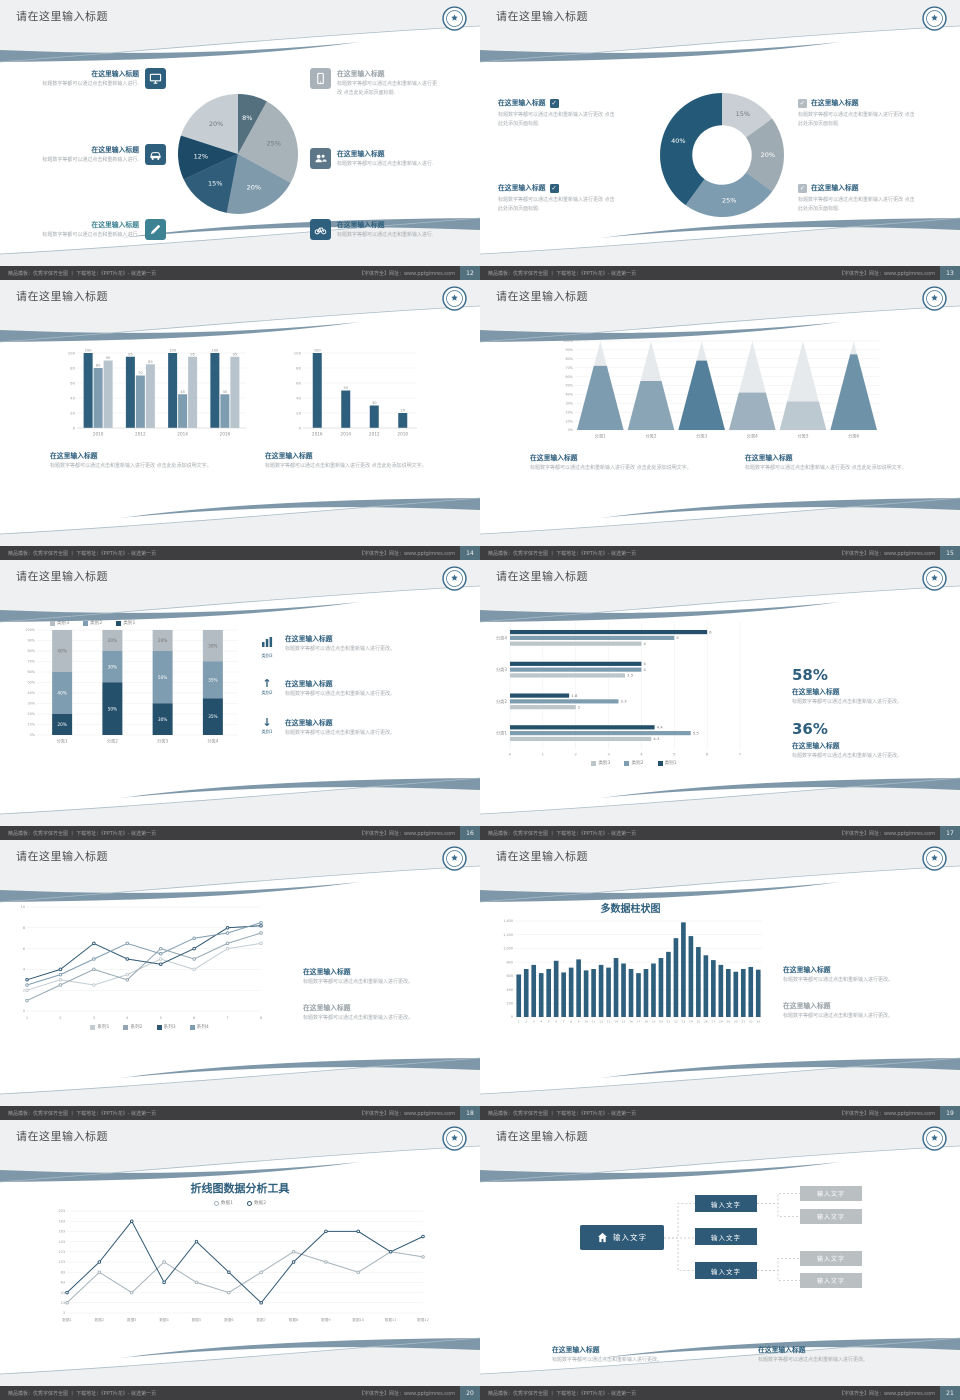 Image resolution: width=960 pixels, height=1400 pixels. Describe the element at coordinates (802, 103) in the screenshot. I see `check-icon: ✓` at that location.